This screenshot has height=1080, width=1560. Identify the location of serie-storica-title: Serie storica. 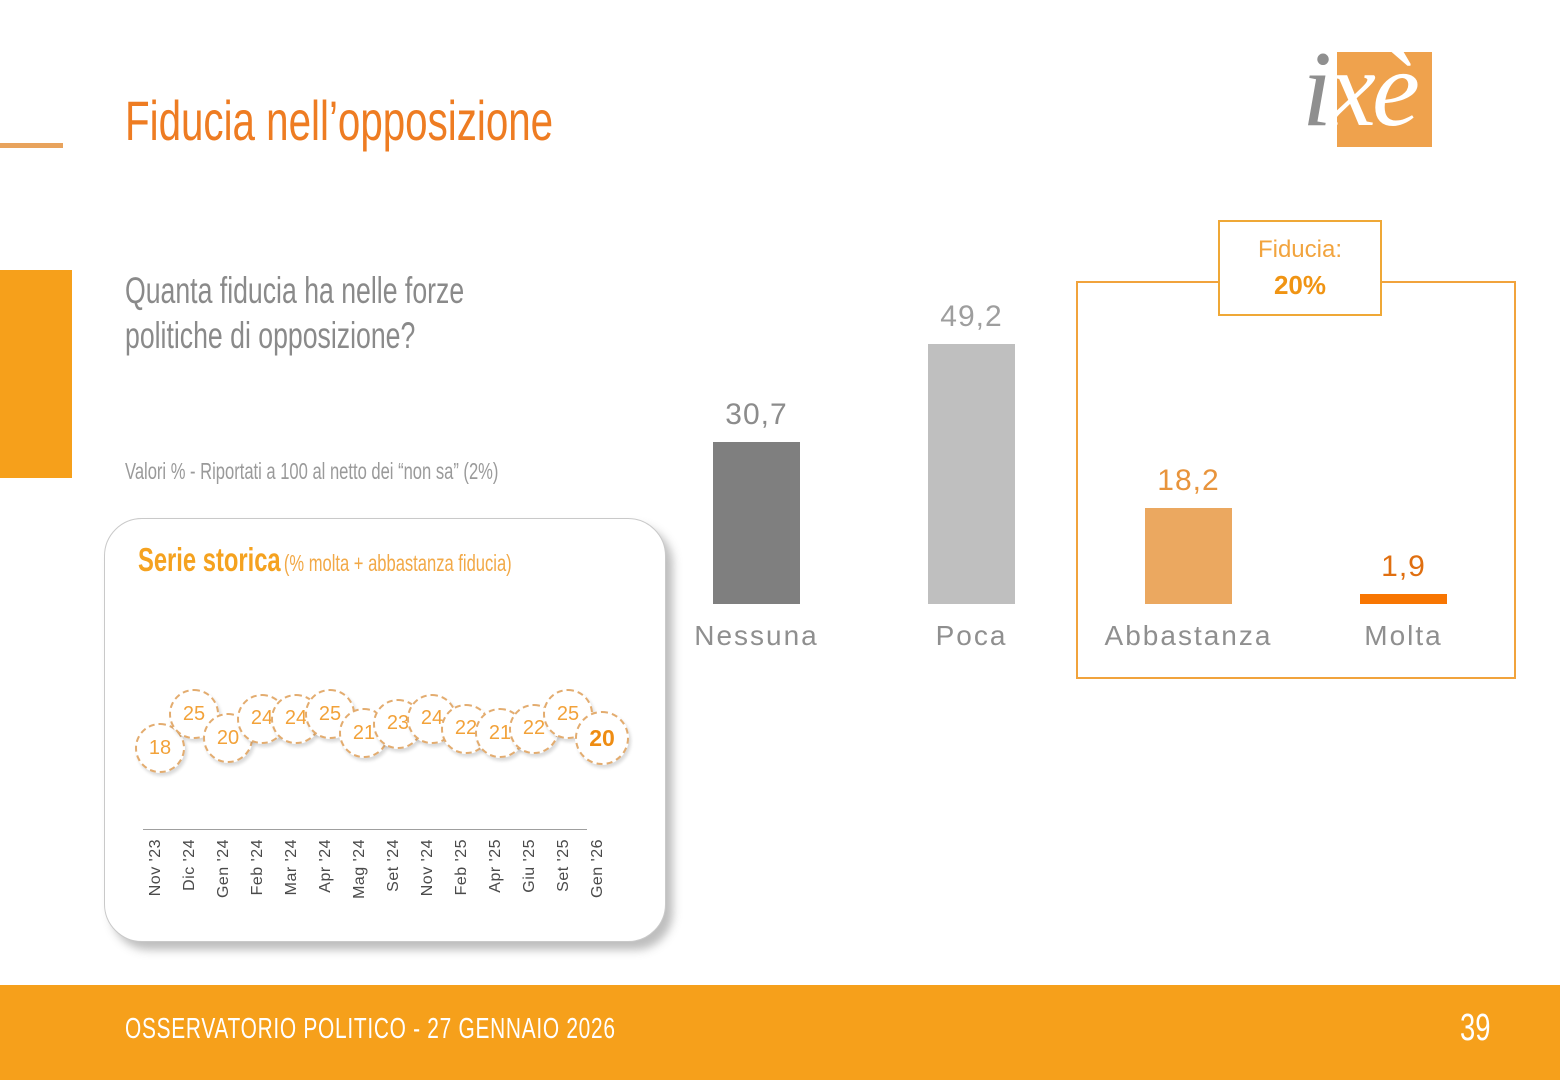
(209, 559).